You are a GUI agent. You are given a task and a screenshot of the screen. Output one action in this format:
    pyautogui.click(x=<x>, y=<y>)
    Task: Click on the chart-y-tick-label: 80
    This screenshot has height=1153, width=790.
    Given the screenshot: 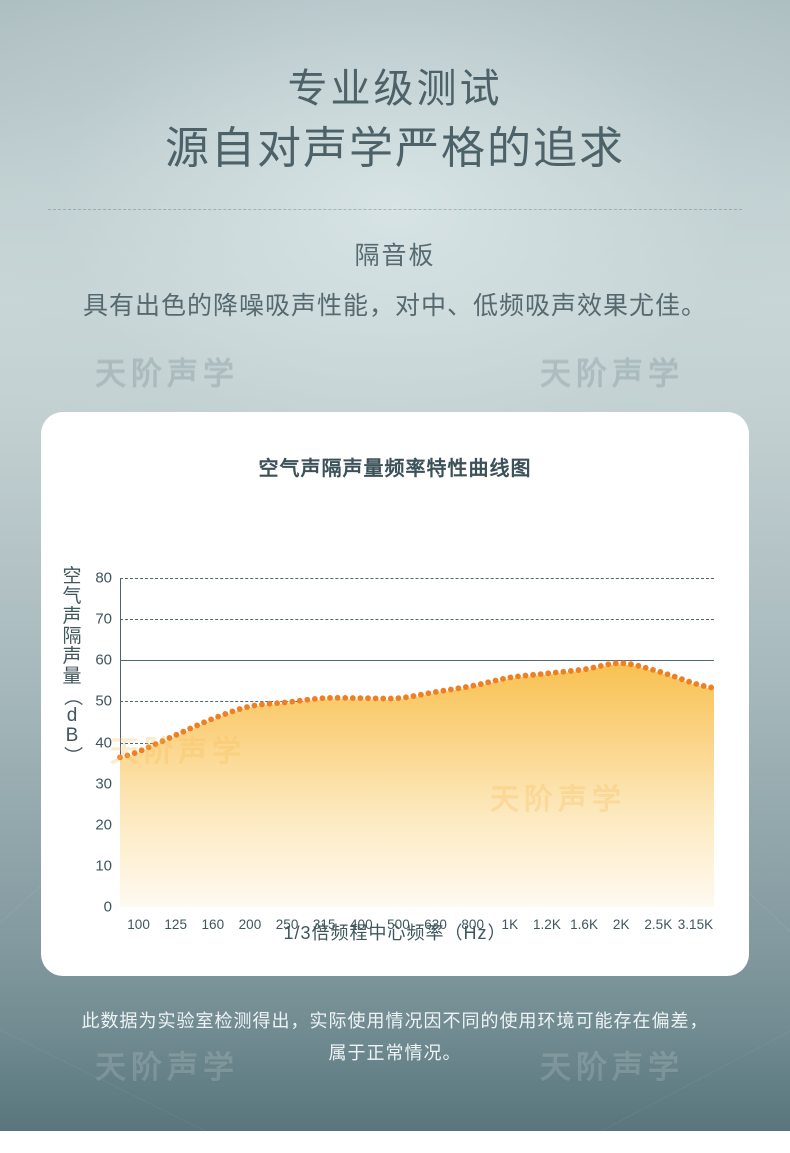 What is the action you would take?
    pyautogui.click(x=103, y=578)
    